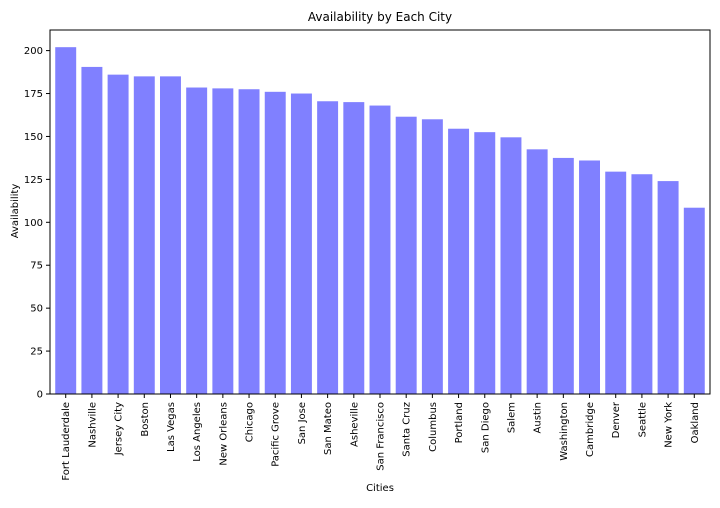 The image size is (720, 508). Describe the element at coordinates (564, 431) in the screenshot. I see `x-tick-label: Washington` at that location.